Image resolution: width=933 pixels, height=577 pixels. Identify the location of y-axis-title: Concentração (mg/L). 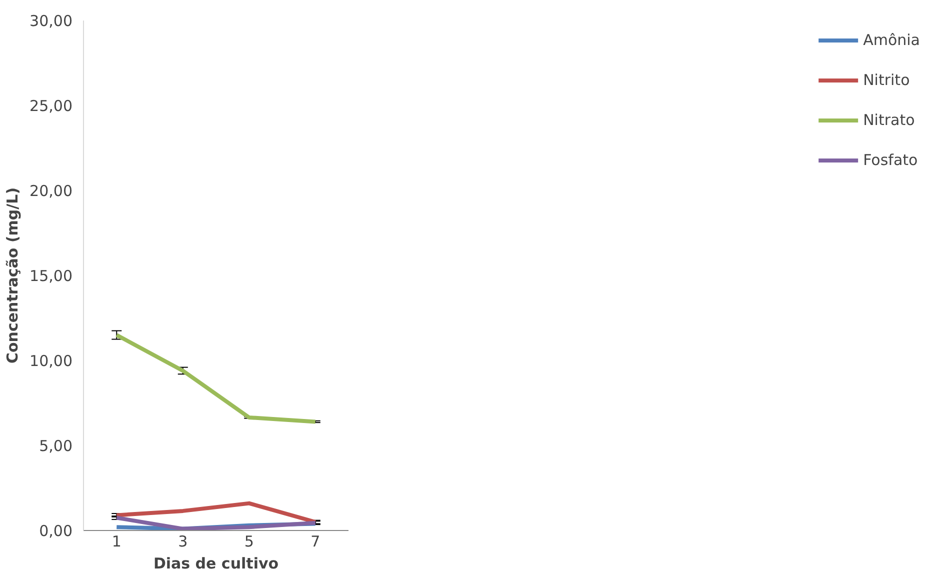
(13, 275).